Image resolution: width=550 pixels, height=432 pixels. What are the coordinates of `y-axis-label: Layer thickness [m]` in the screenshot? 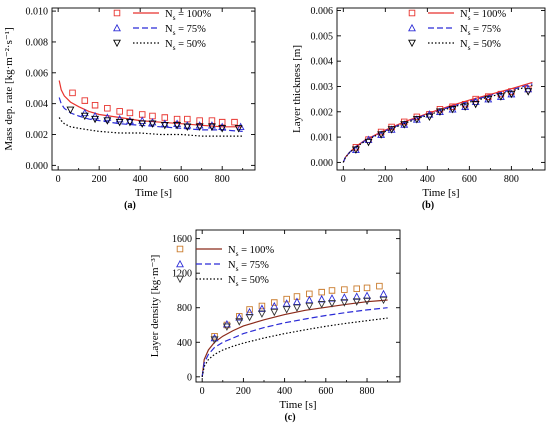 It's located at (297, 89).